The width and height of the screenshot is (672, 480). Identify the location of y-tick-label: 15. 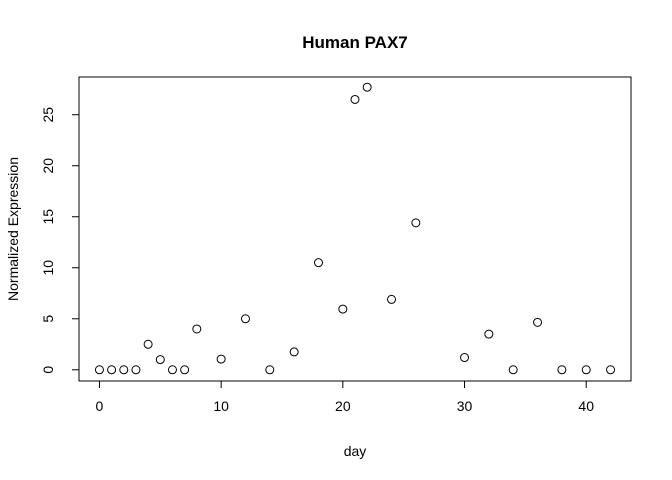
(48, 217).